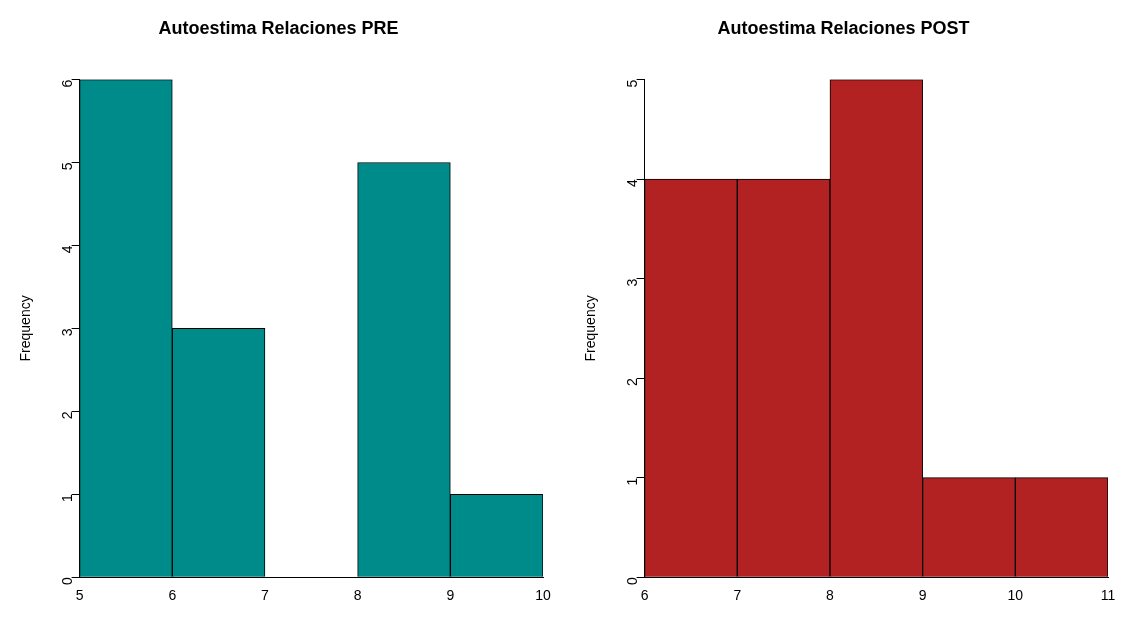 The width and height of the screenshot is (1135, 617). I want to click on chart-title: Autoestima Relaciones PRE, so click(278, 27).